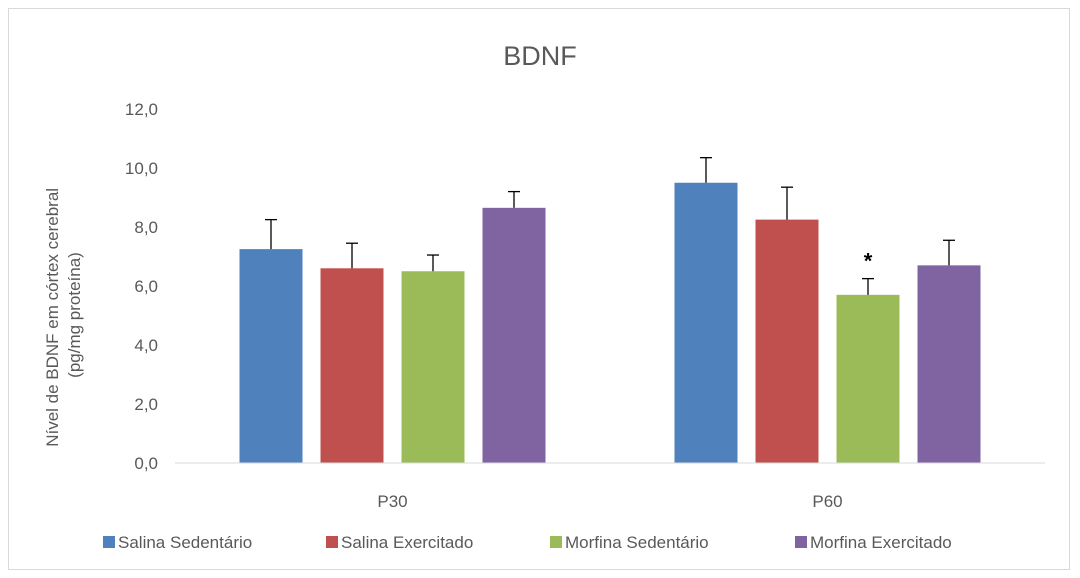 The image size is (1080, 578). Describe the element at coordinates (540, 56) in the screenshot. I see `chart-title: BDNF` at that location.